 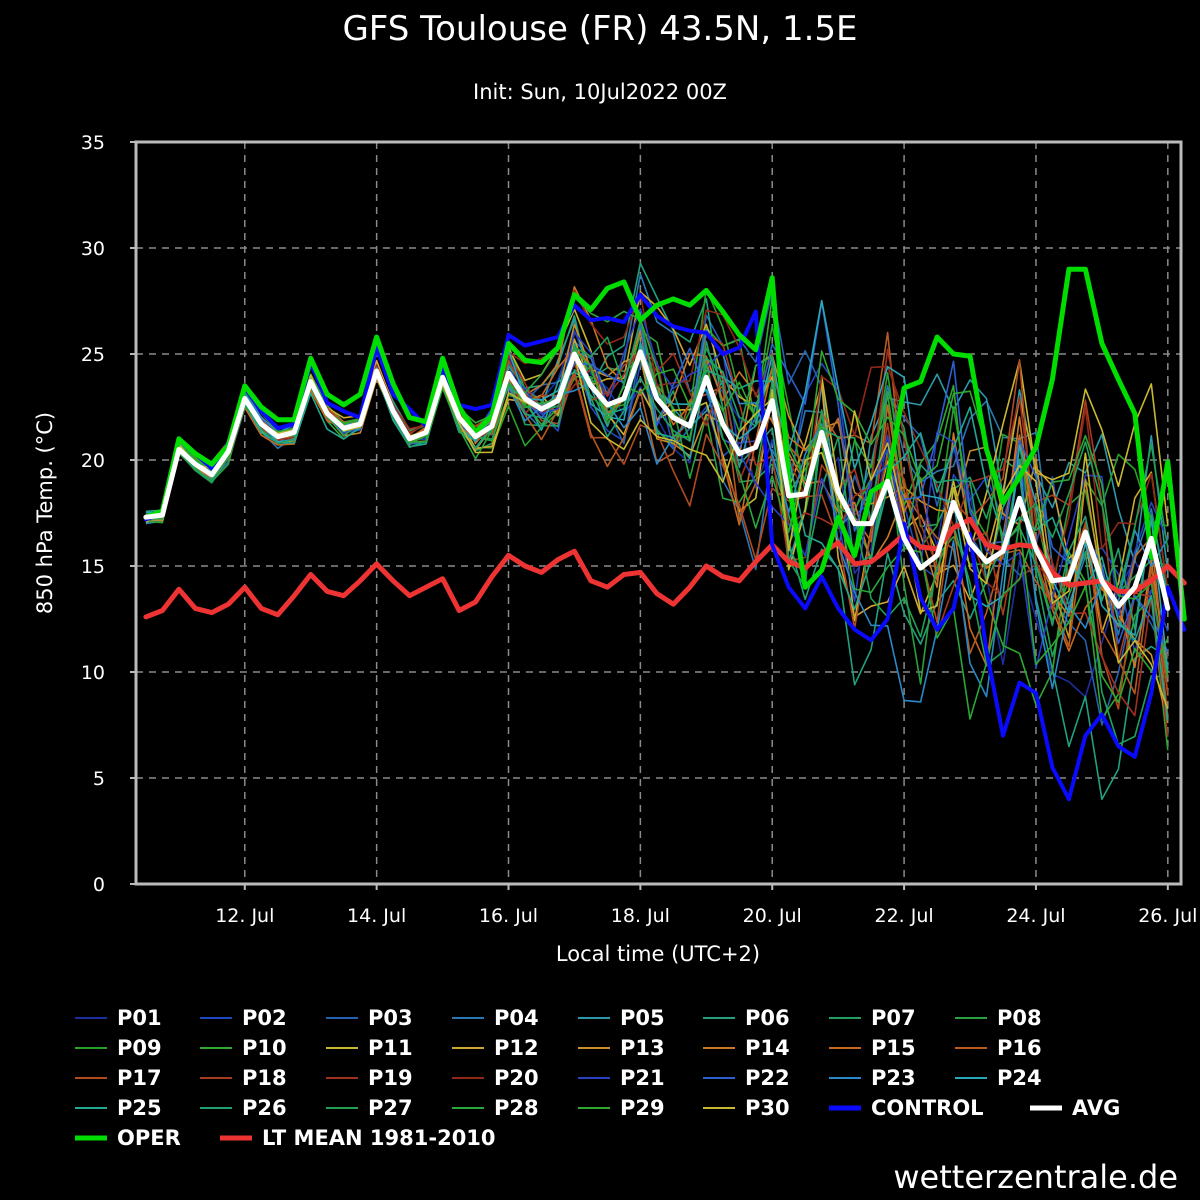 What do you see at coordinates (390, 1048) in the screenshot?
I see `legend-label: P11` at bounding box center [390, 1048].